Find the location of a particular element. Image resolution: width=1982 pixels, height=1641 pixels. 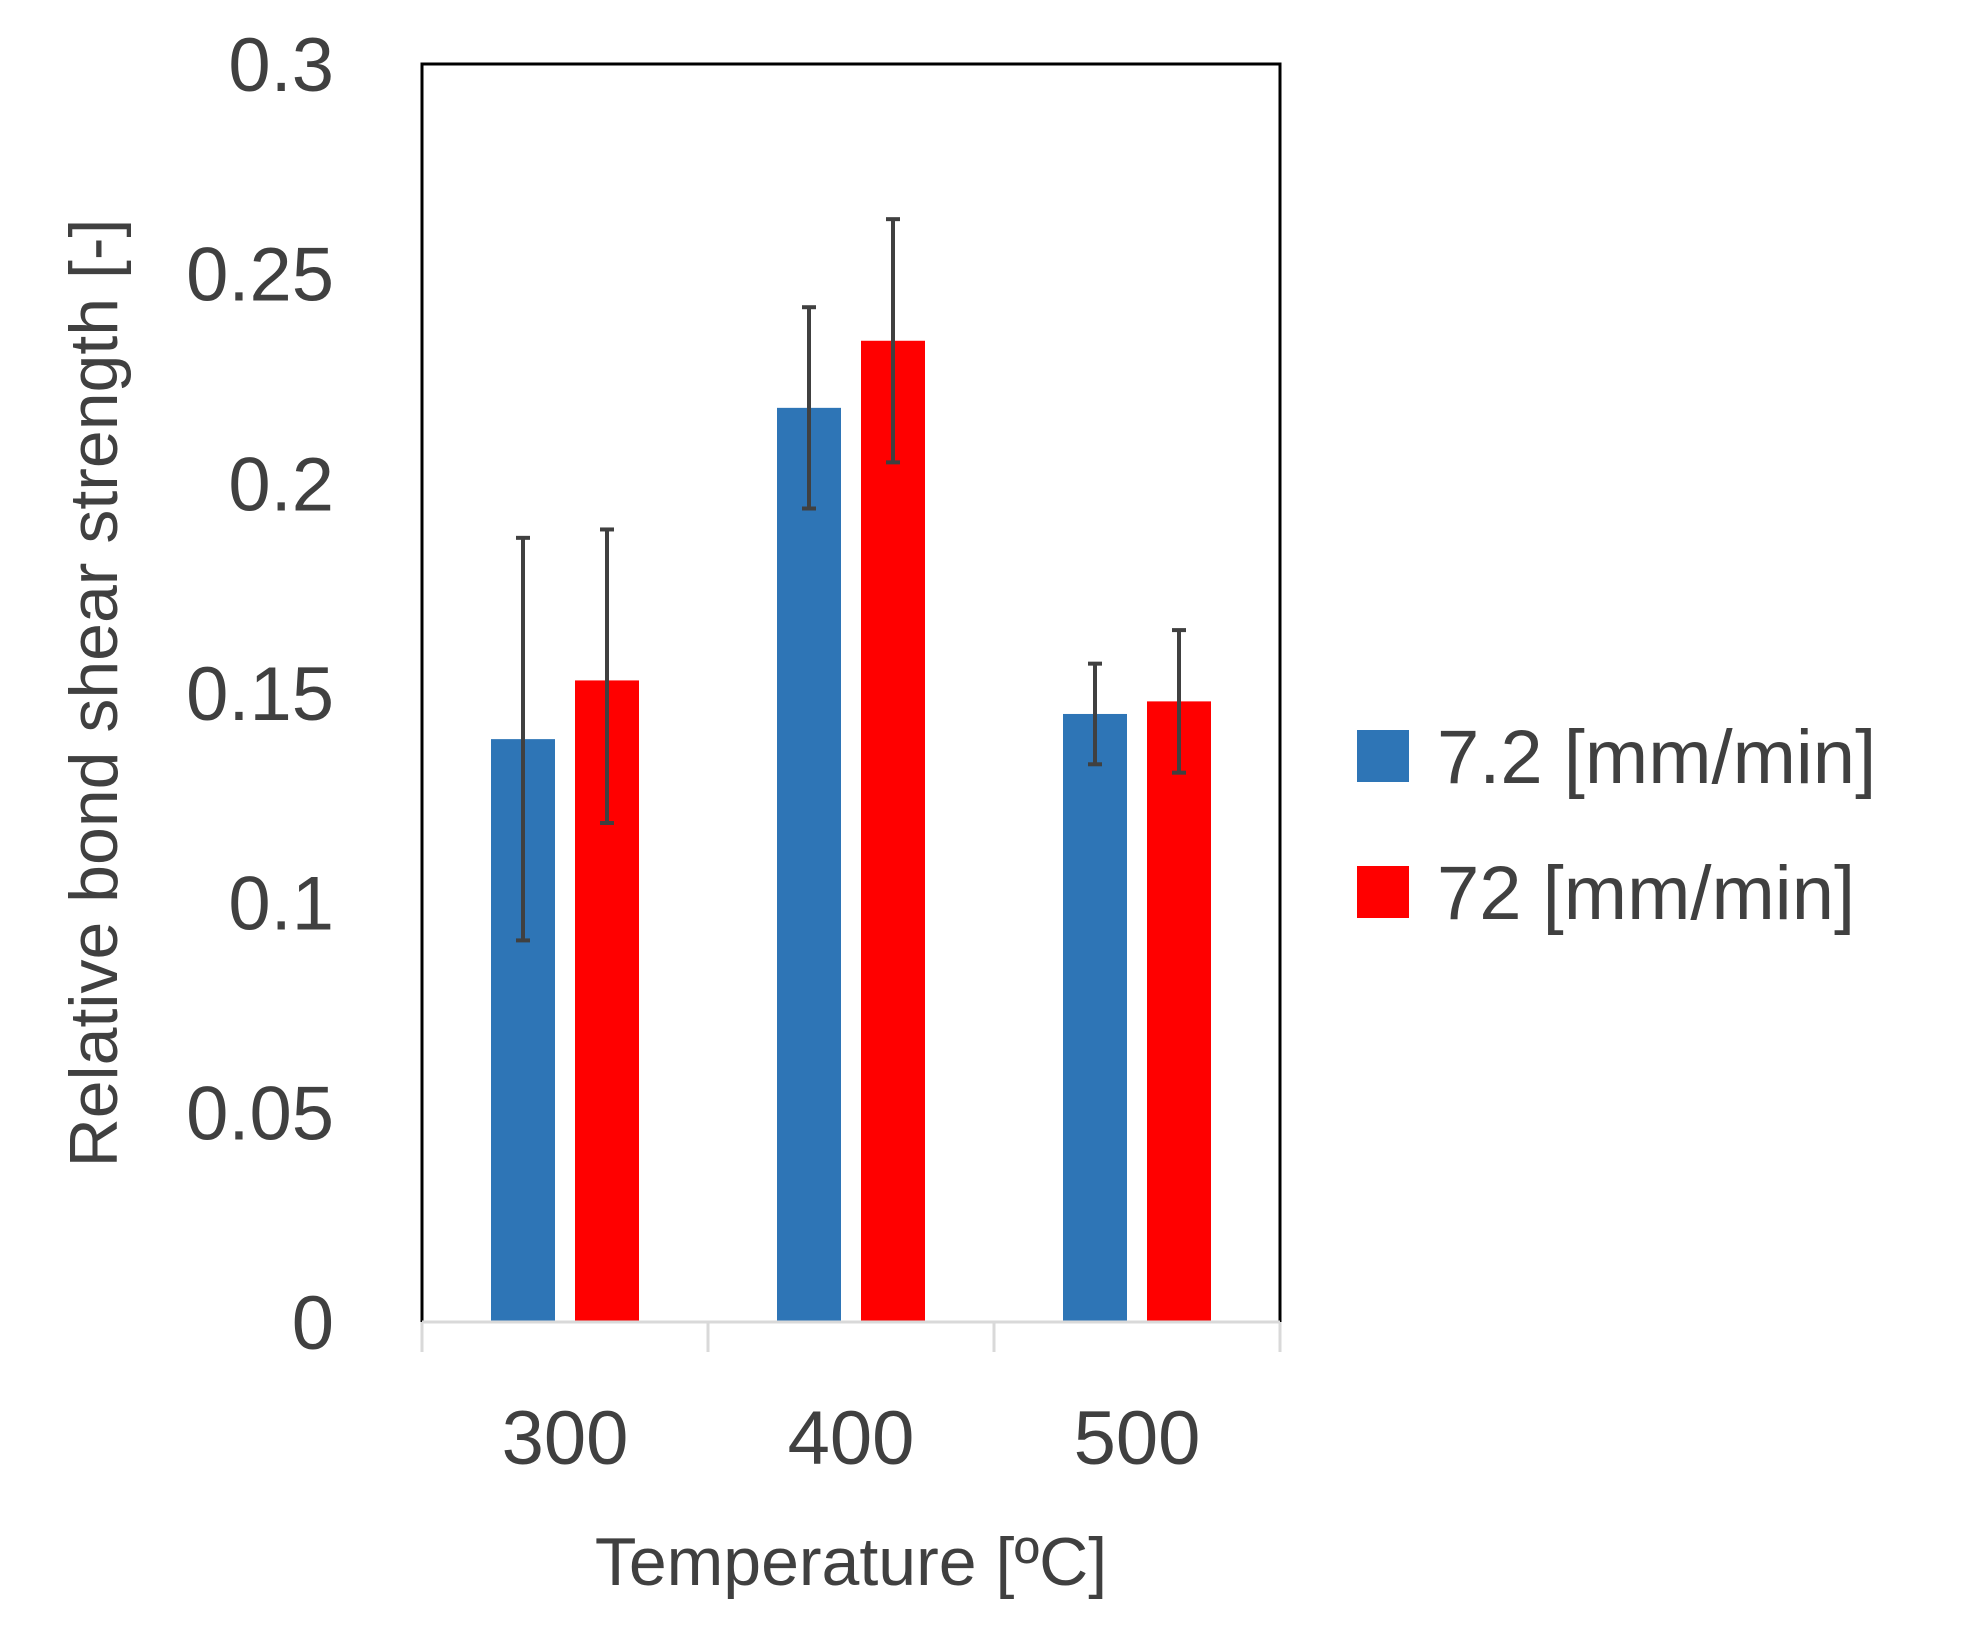

y-tick-label-0.2: 0.2 is located at coordinates (281, 484).